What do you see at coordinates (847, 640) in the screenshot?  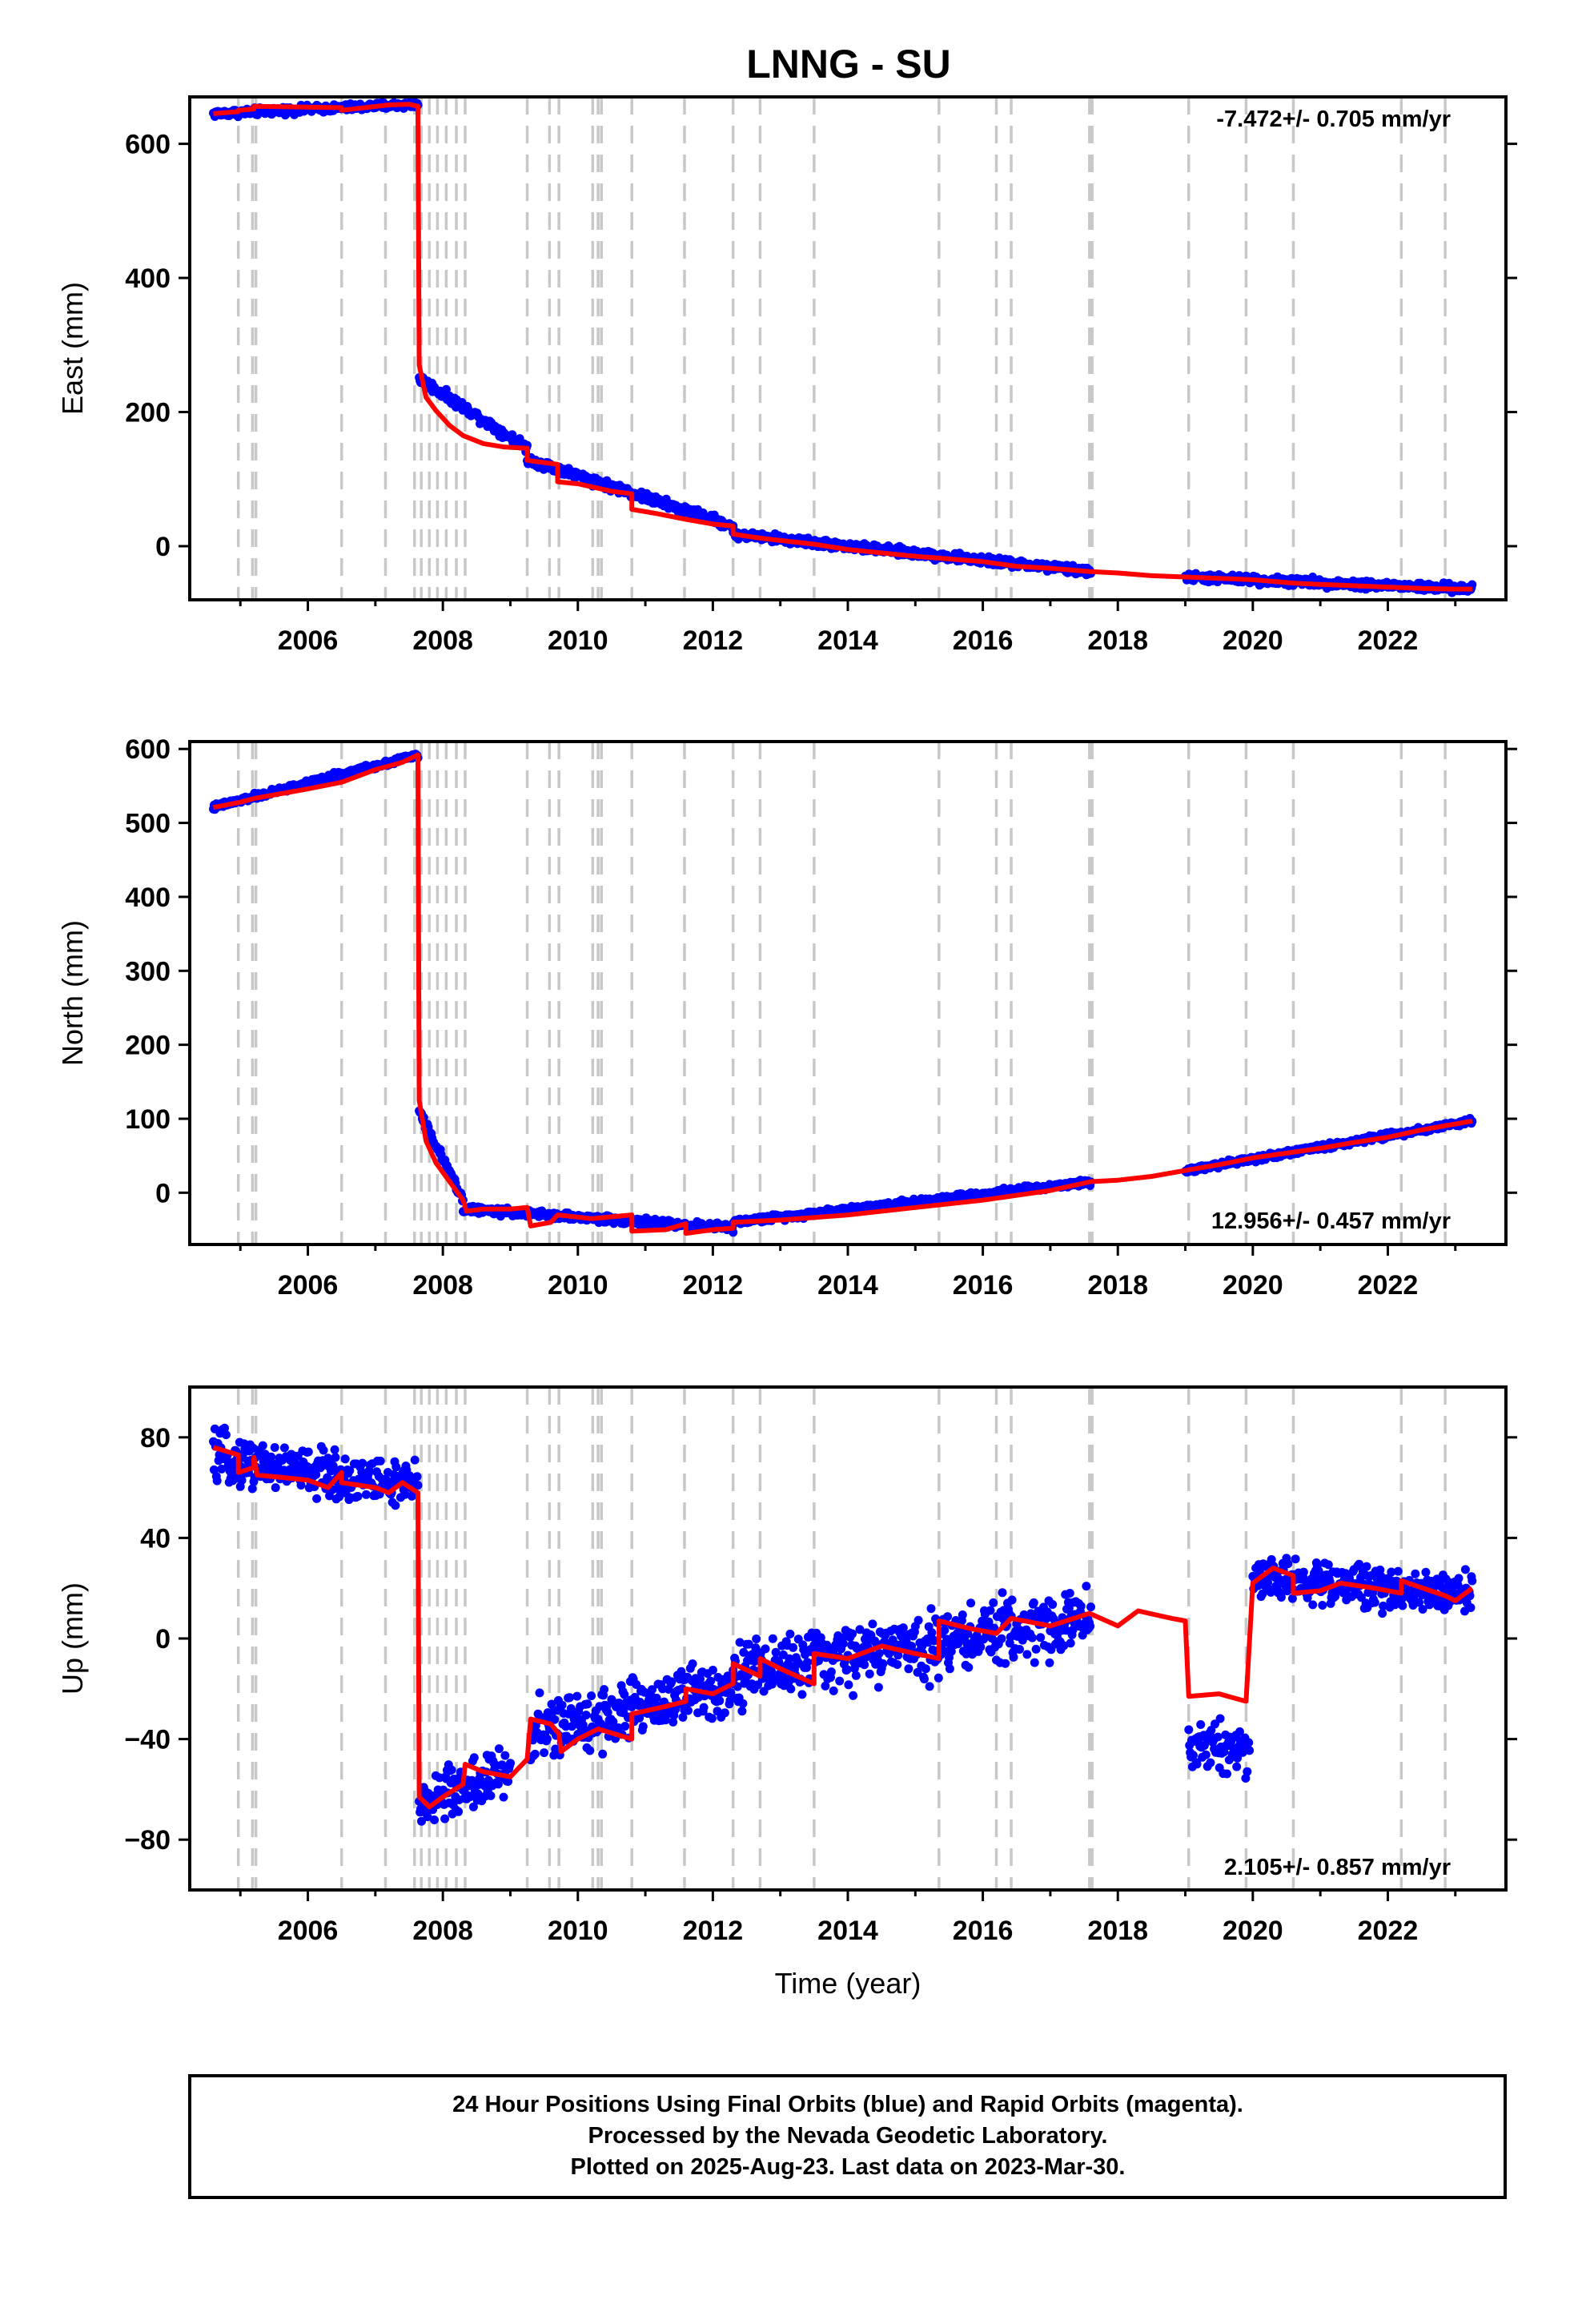 I see `east-xtick-label-2014: 2014` at bounding box center [847, 640].